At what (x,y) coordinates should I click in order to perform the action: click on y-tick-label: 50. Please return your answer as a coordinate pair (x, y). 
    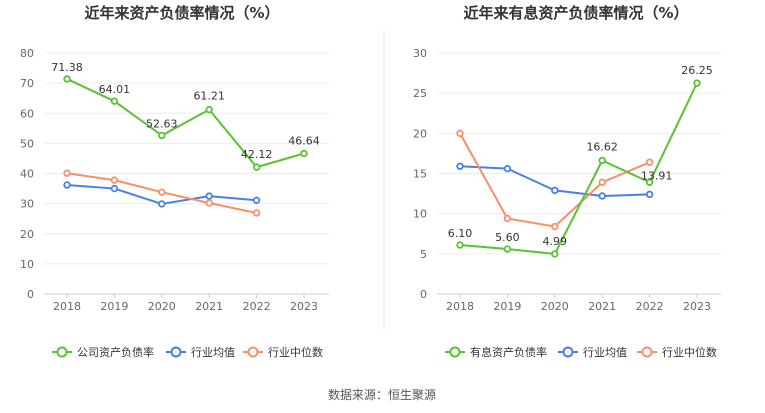
    Looking at the image, I should click on (27, 143).